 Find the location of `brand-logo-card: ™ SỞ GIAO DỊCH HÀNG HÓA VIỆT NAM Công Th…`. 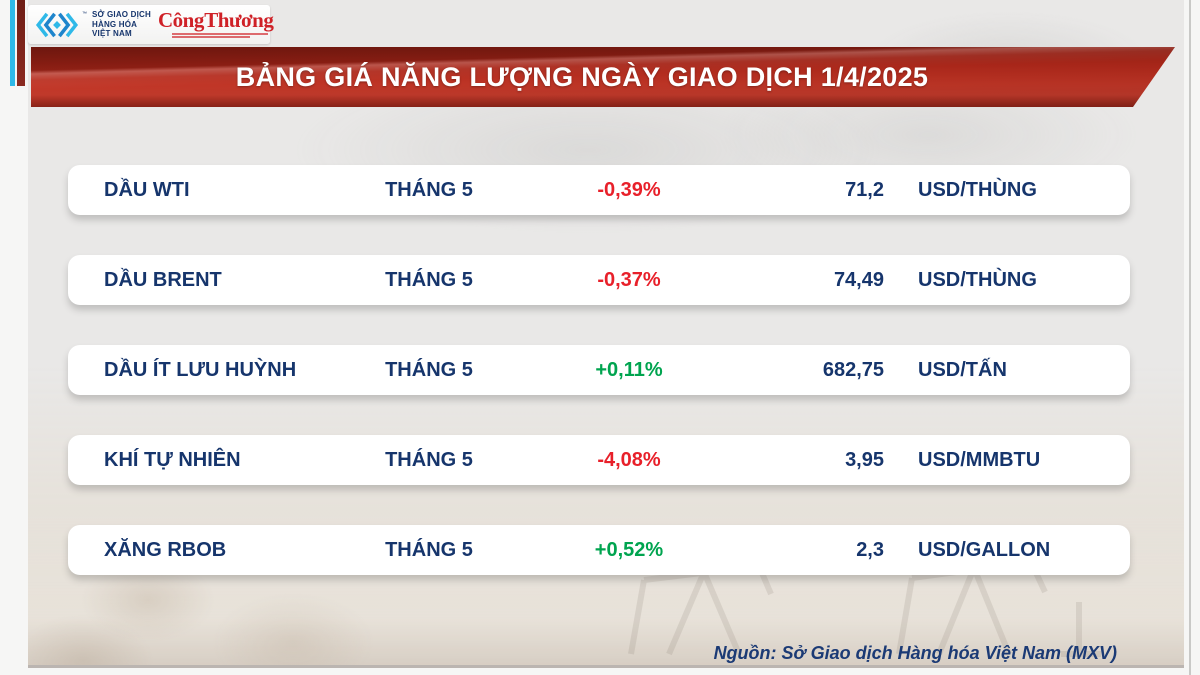

brand-logo-card: ™ SỞ GIAO DỊCH HÀNG HÓA VIỆT NAM Công Th… is located at coordinates (151, 24).